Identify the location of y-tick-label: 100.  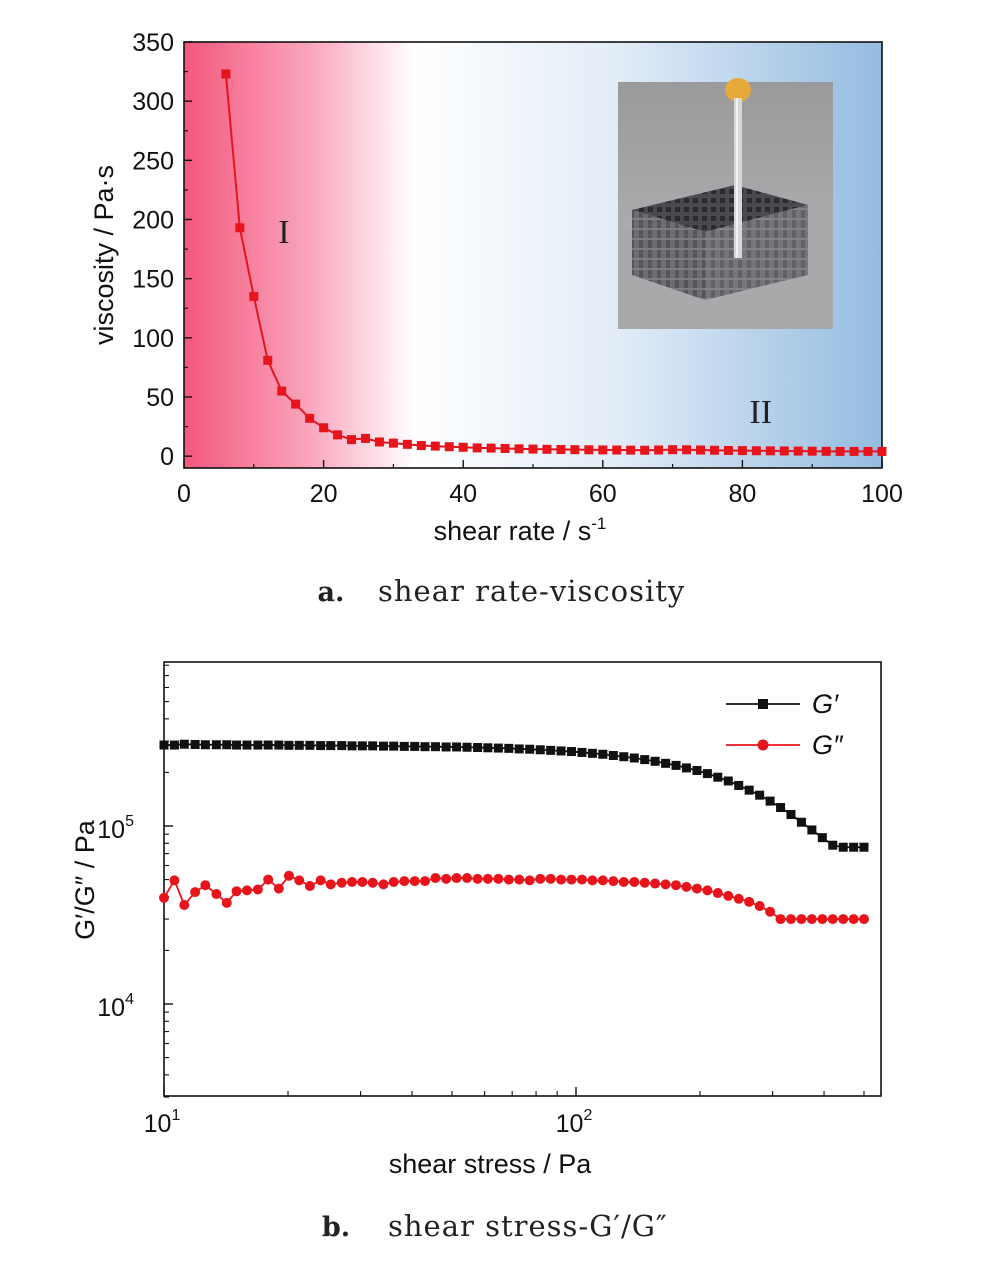
(153, 339).